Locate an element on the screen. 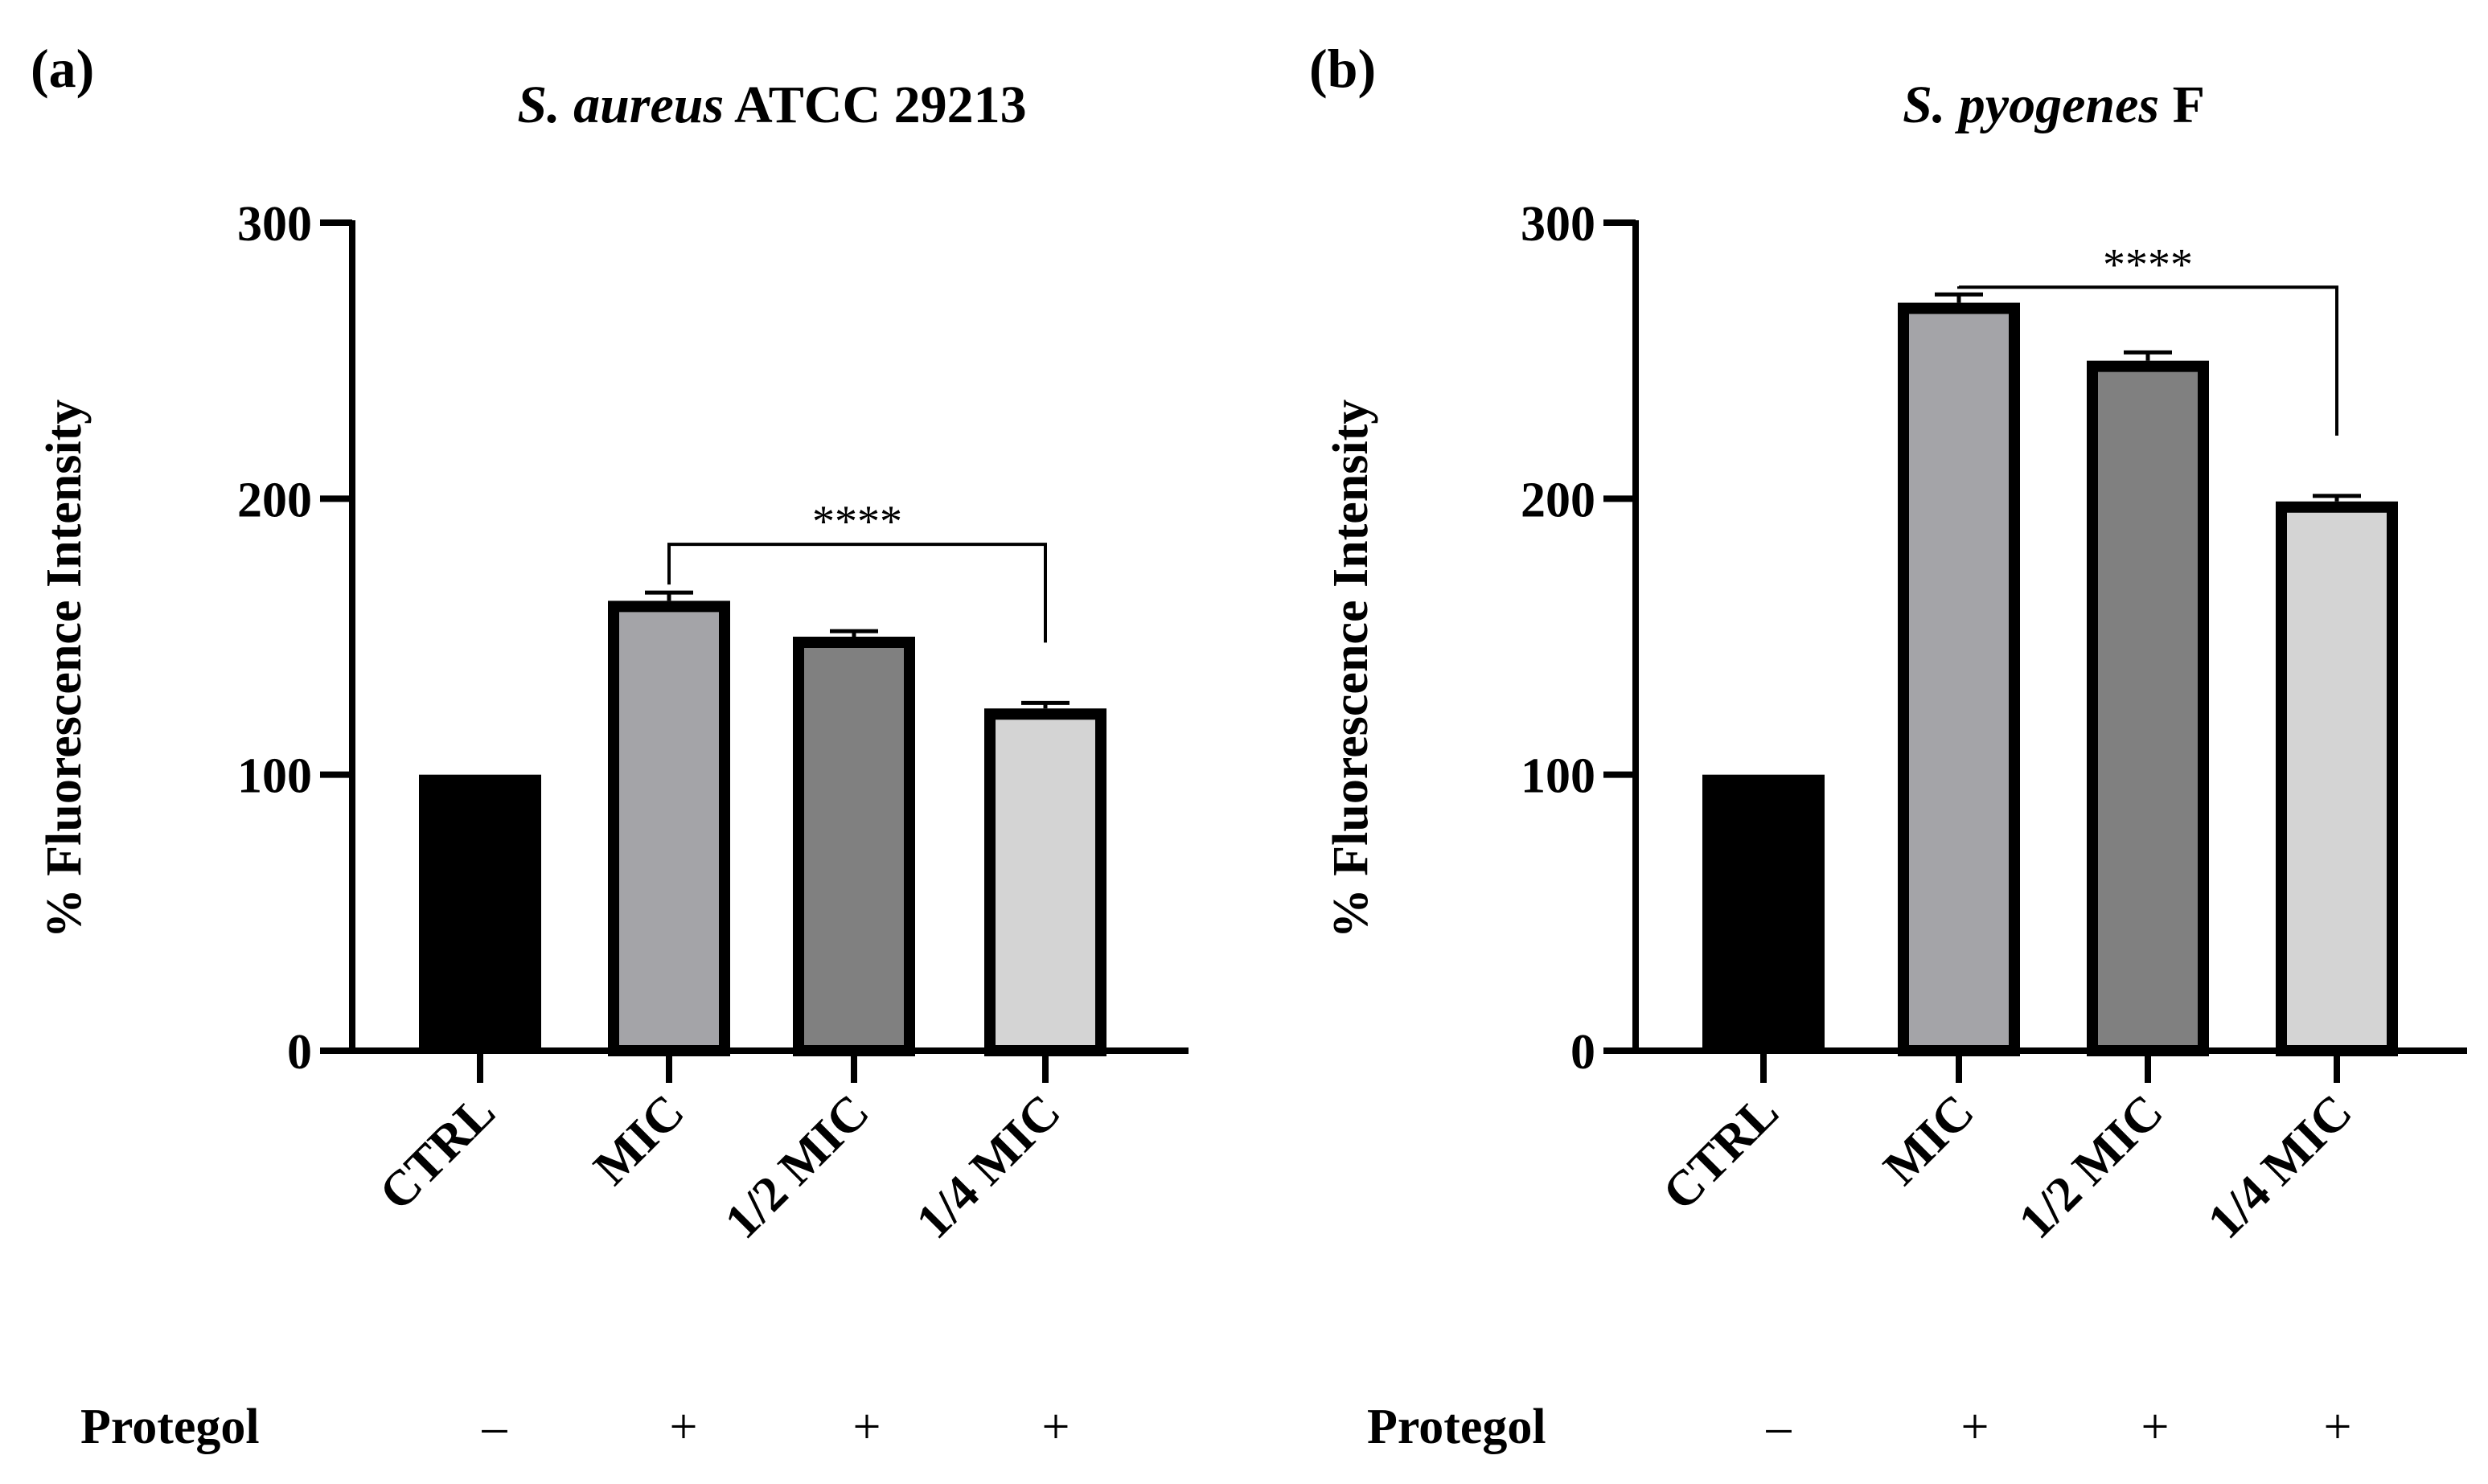  chart-title-italic: S. aureus is located at coordinates (621, 105).